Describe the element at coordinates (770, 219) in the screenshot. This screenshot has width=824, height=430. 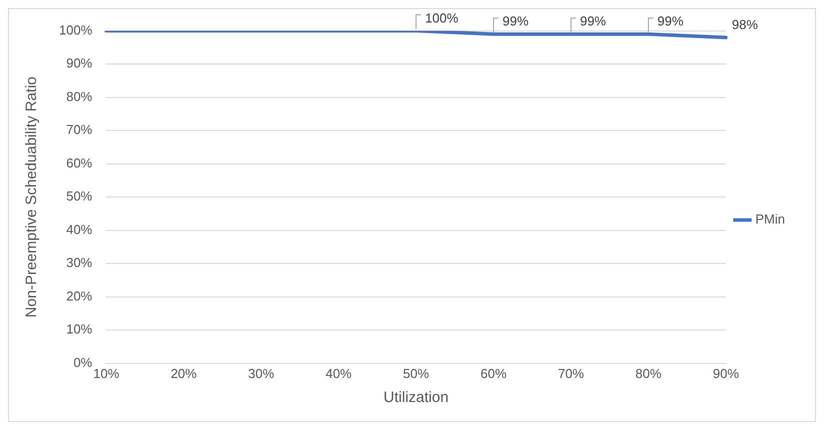
I see `legend-label: PMin` at that location.